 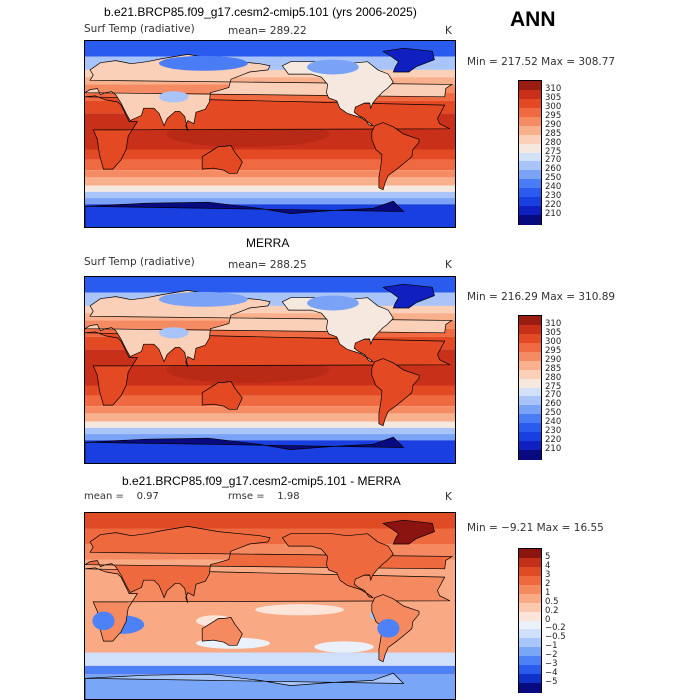 I want to click on colorbar-tick-label: 3, so click(x=548, y=574).